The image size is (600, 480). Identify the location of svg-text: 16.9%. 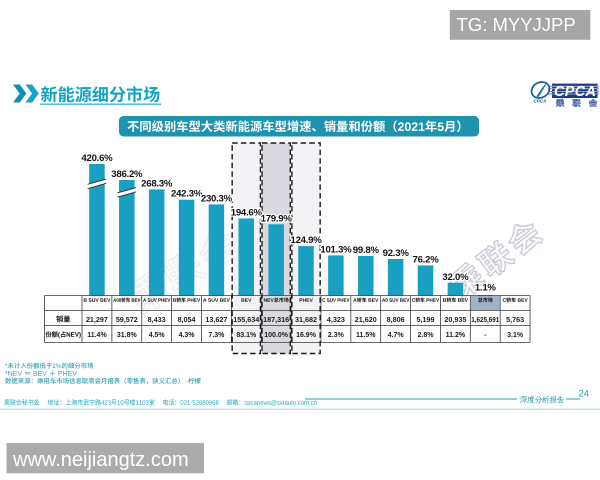
(306, 335).